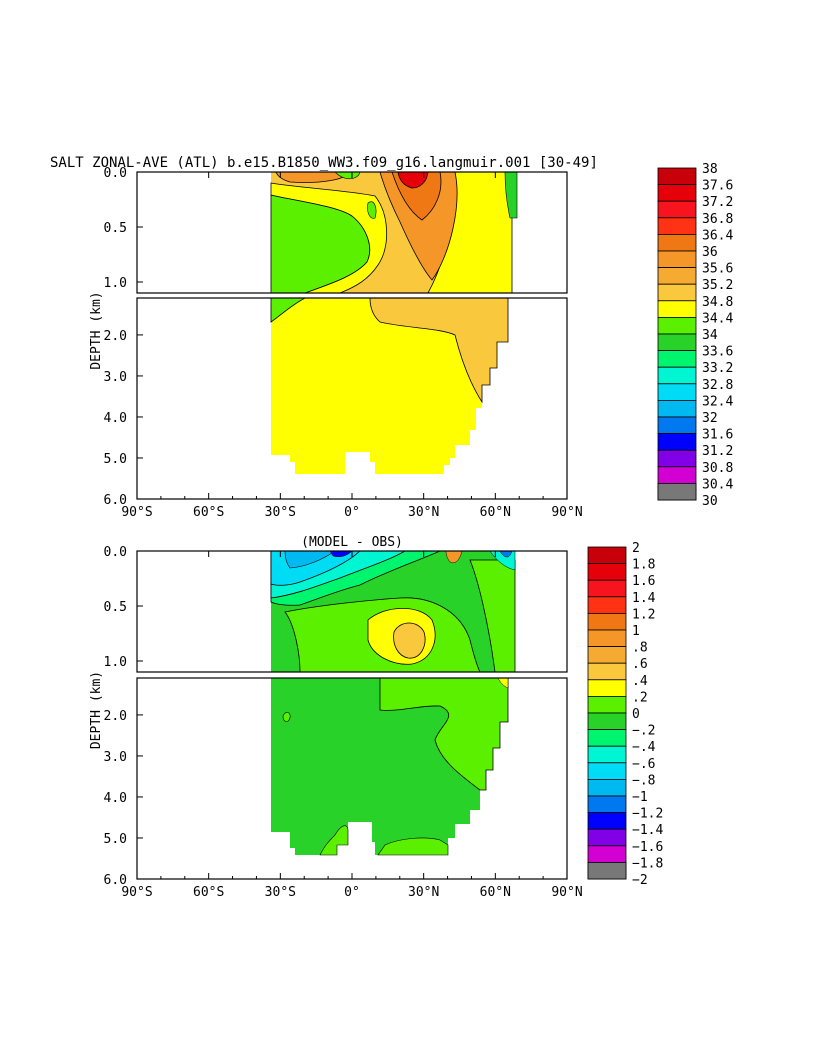 The width and height of the screenshot is (818, 1055). Describe the element at coordinates (495, 512) in the screenshot. I see `x-tick-label: 60°N` at that location.